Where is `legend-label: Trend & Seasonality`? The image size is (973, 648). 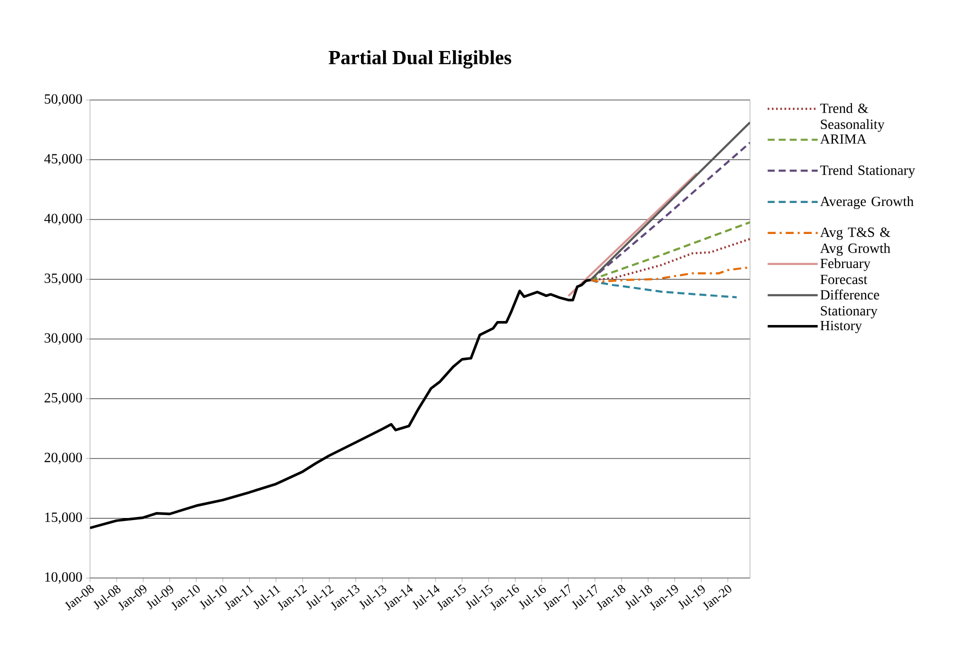
legend-label: Trend & Seasonality is located at coordinates (852, 117).